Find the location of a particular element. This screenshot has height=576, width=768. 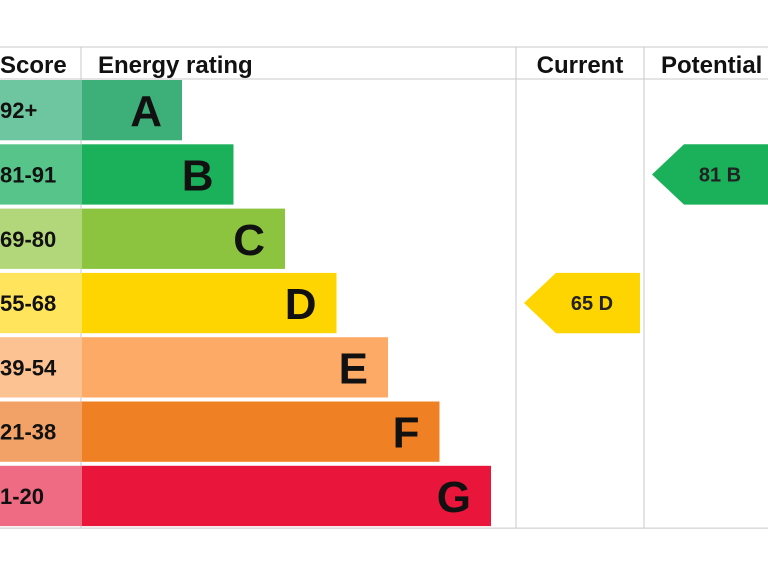

rating-bar-c is located at coordinates (183, 238).